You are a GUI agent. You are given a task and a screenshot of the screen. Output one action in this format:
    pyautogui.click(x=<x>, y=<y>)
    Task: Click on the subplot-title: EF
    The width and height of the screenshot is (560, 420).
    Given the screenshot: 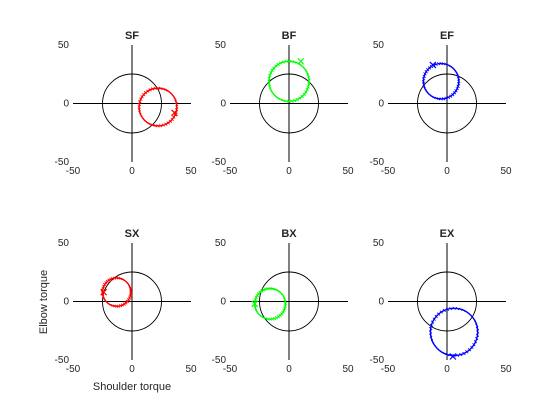 What is the action you would take?
    pyautogui.click(x=447, y=36)
    